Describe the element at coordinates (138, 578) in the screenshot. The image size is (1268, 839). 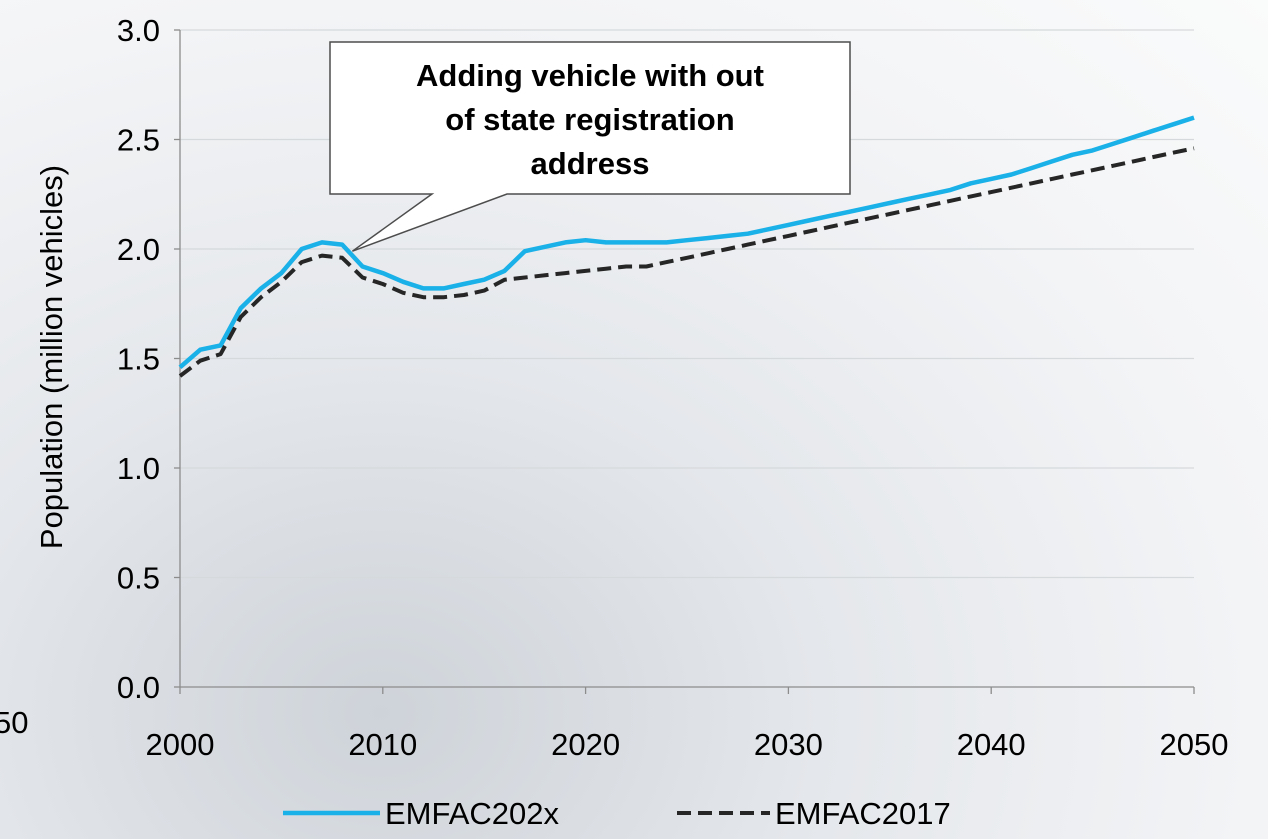
I see `y-tick-label: 0.5` at that location.